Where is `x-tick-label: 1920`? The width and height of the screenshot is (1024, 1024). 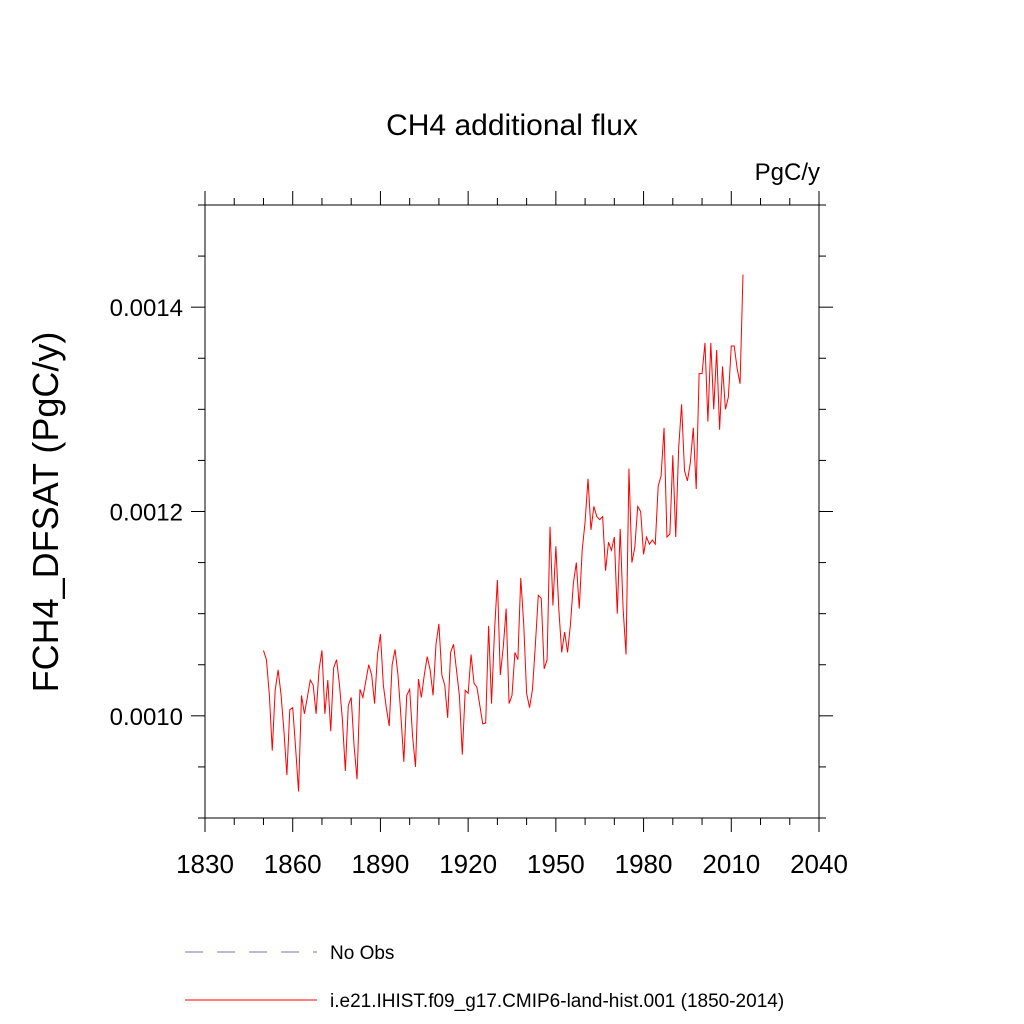 x-tick-label: 1920 is located at coordinates (468, 864).